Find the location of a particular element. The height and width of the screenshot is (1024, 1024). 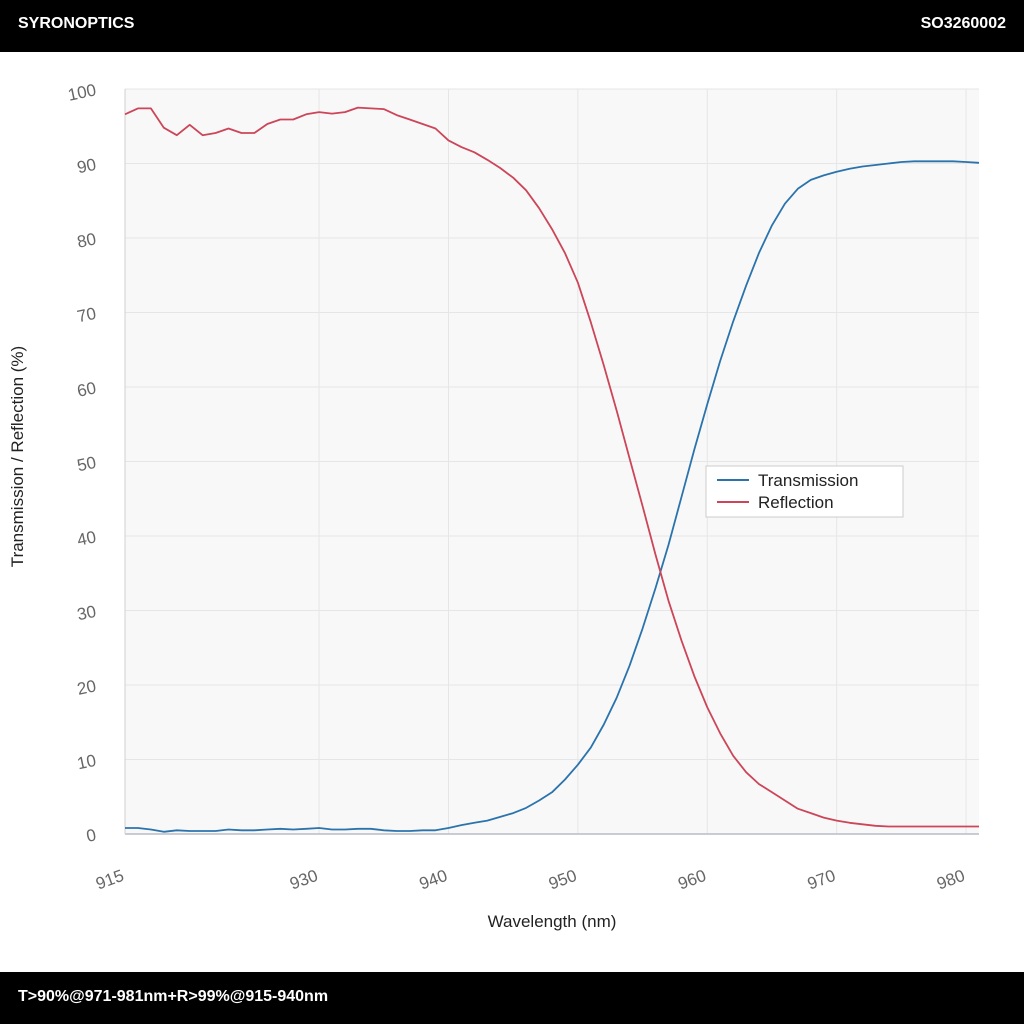

y-tick-label: 10 is located at coordinates (86, 762).